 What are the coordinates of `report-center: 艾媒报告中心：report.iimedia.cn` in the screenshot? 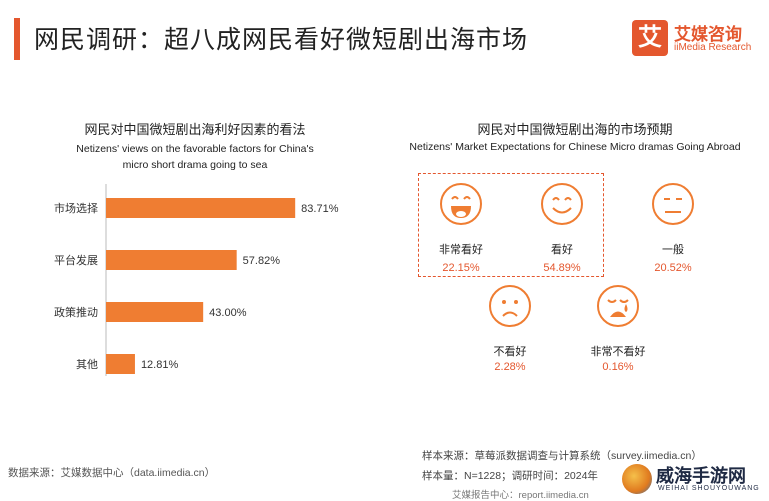 It's located at (520, 495).